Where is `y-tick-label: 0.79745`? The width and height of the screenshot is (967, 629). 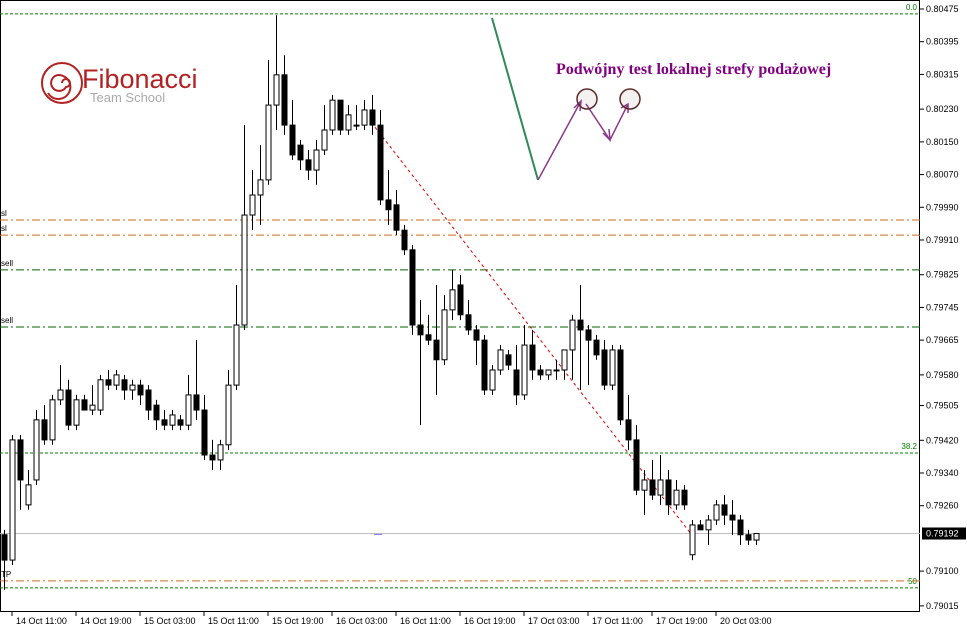
y-tick-label: 0.79745 is located at coordinates (942, 307).